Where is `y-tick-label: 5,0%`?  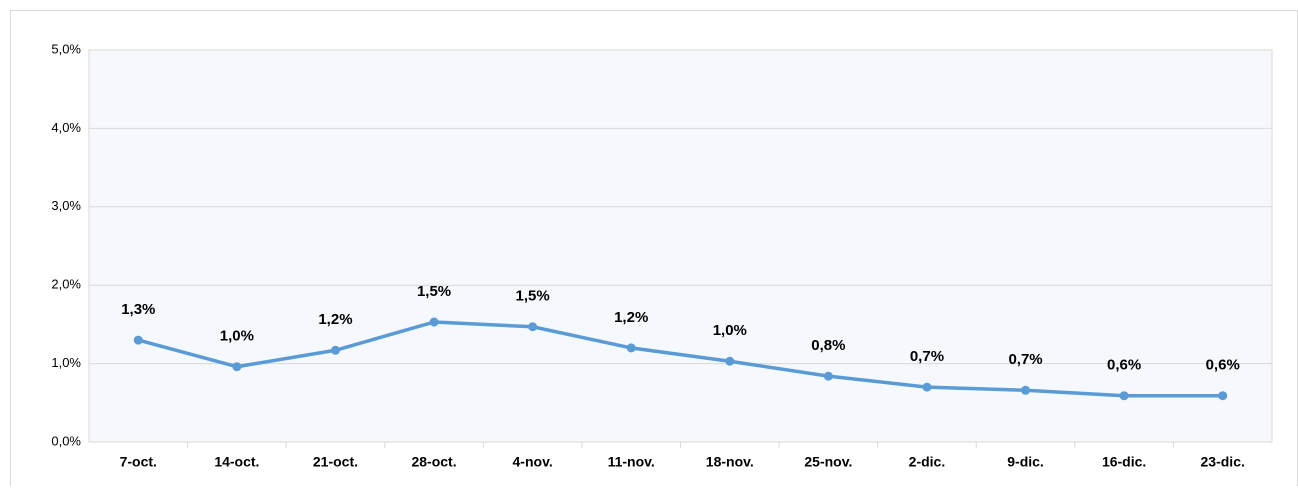
y-tick-label: 5,0% is located at coordinates (66, 48).